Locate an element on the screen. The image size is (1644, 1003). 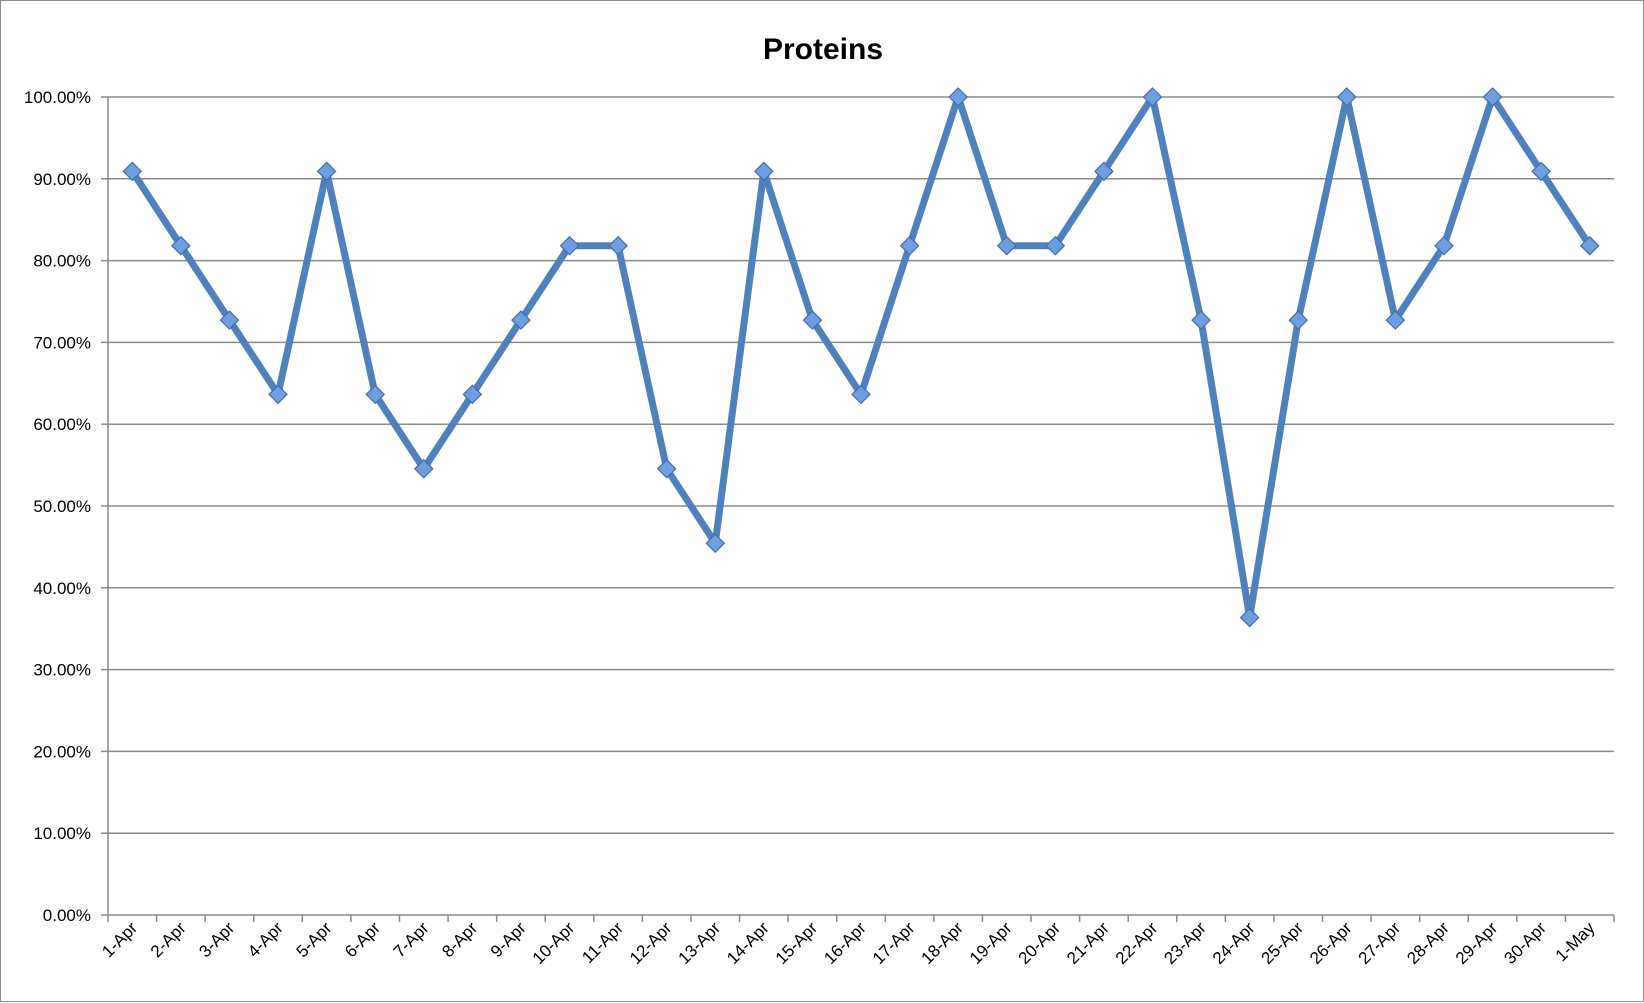
y-tick-label: 10.00% is located at coordinates (62, 833).